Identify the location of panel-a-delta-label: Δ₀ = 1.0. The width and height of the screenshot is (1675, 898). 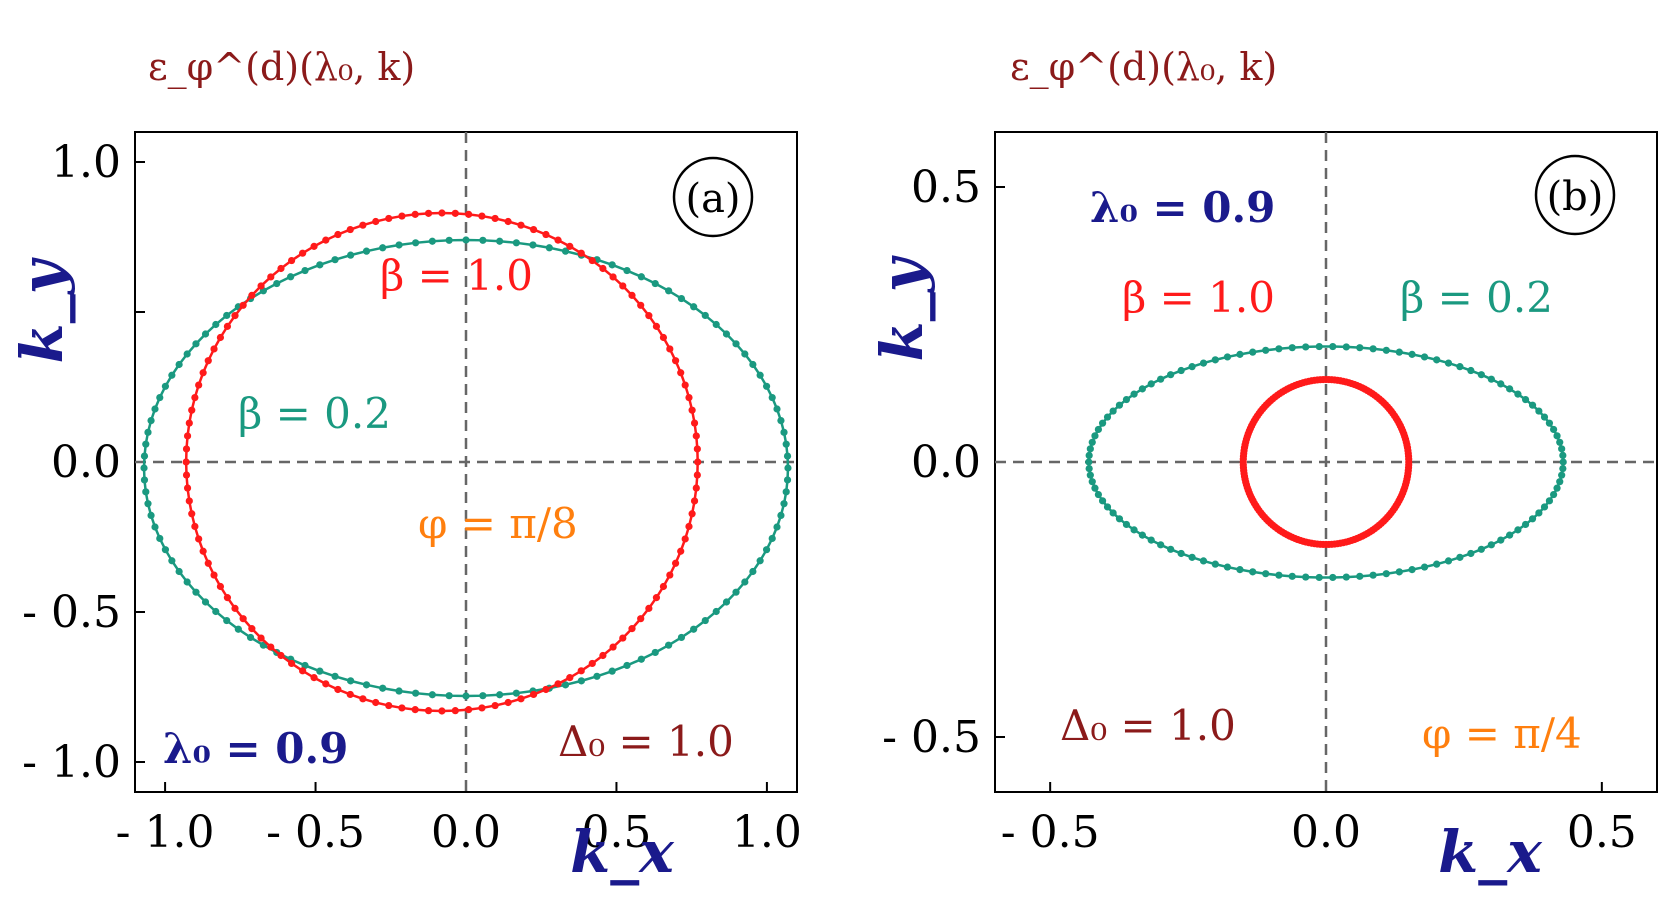
(646, 741).